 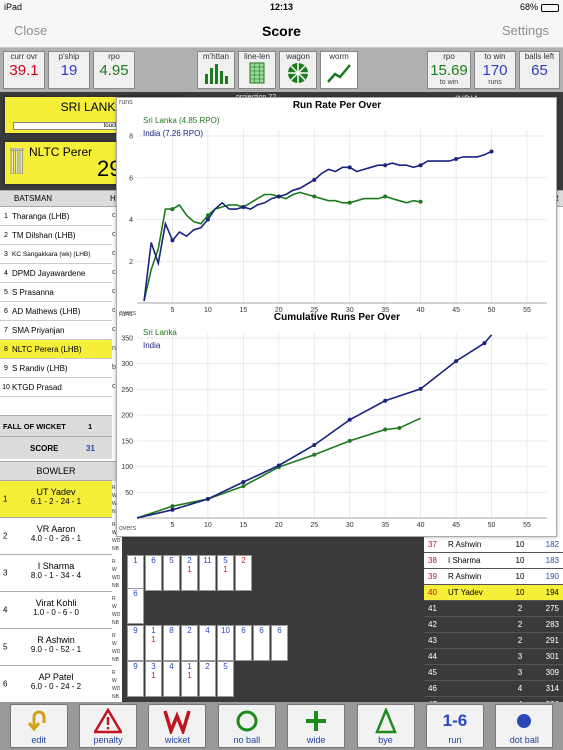 I want to click on ball-runs: 2, so click(x=189, y=630).